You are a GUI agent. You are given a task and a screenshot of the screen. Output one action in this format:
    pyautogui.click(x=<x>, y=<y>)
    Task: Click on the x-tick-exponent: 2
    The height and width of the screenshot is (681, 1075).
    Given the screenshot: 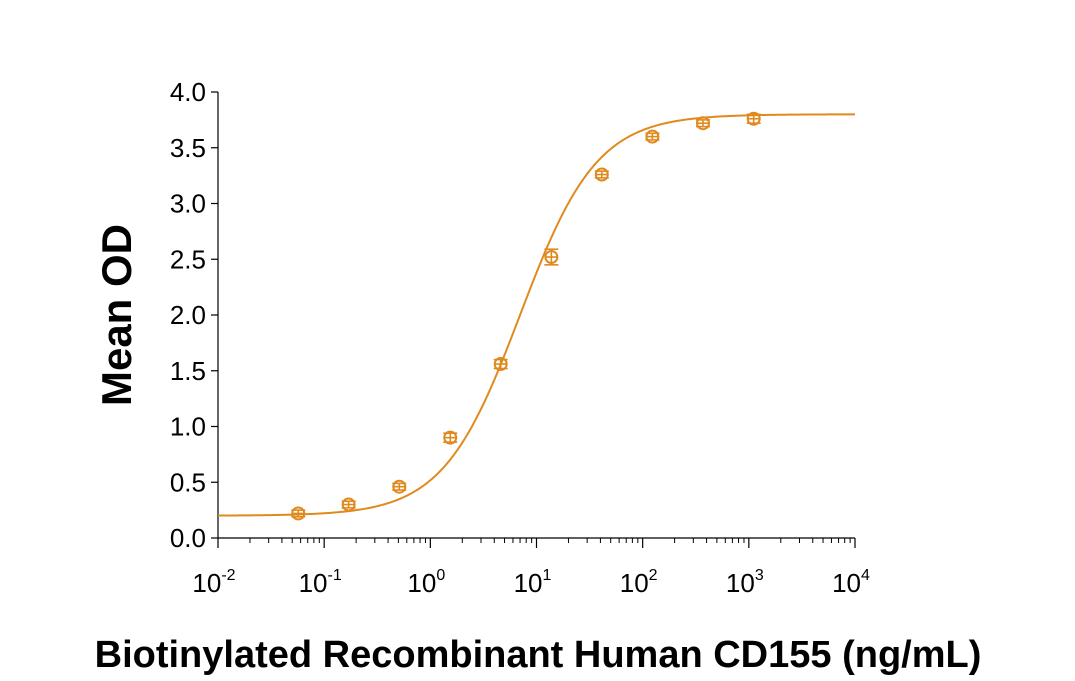 What is the action you would take?
    pyautogui.click(x=653, y=575)
    